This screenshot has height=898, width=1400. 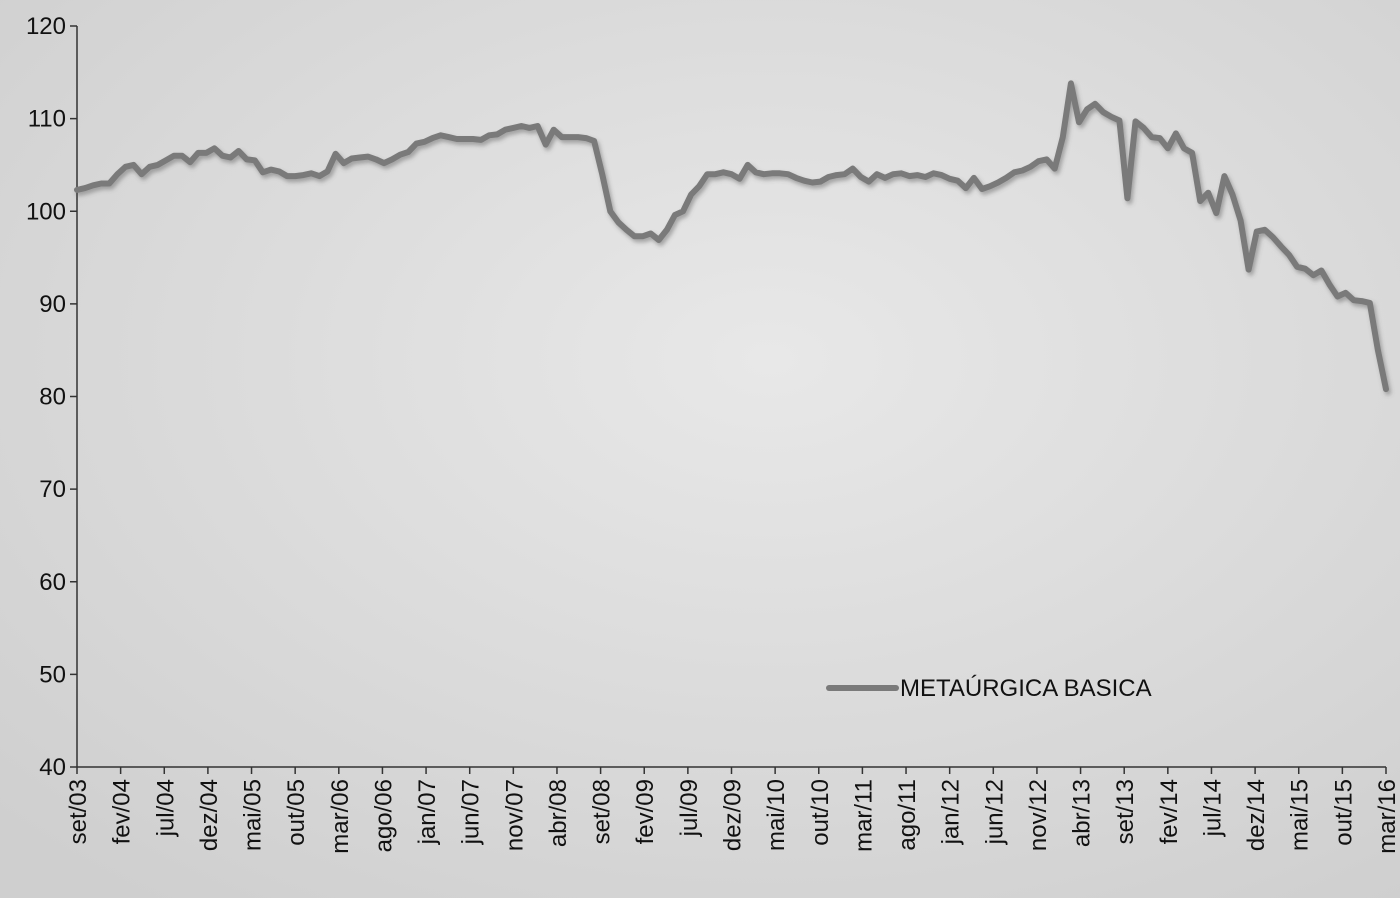 I want to click on x-tick-label: dez/04, so click(x=209, y=815).